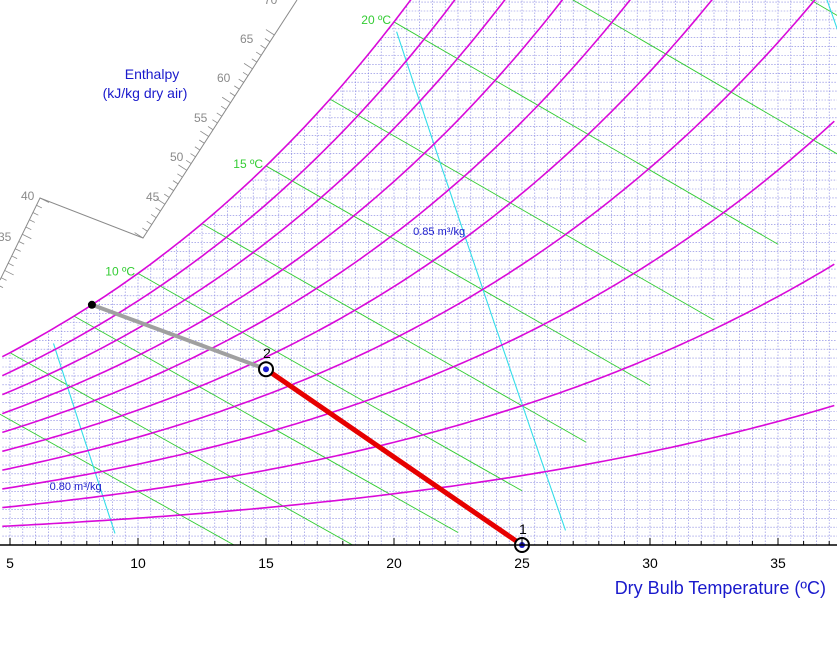 Image resolution: width=837 pixels, height=647 pixels. What do you see at coordinates (266, 369) in the screenshot?
I see `state-point-center` at bounding box center [266, 369].